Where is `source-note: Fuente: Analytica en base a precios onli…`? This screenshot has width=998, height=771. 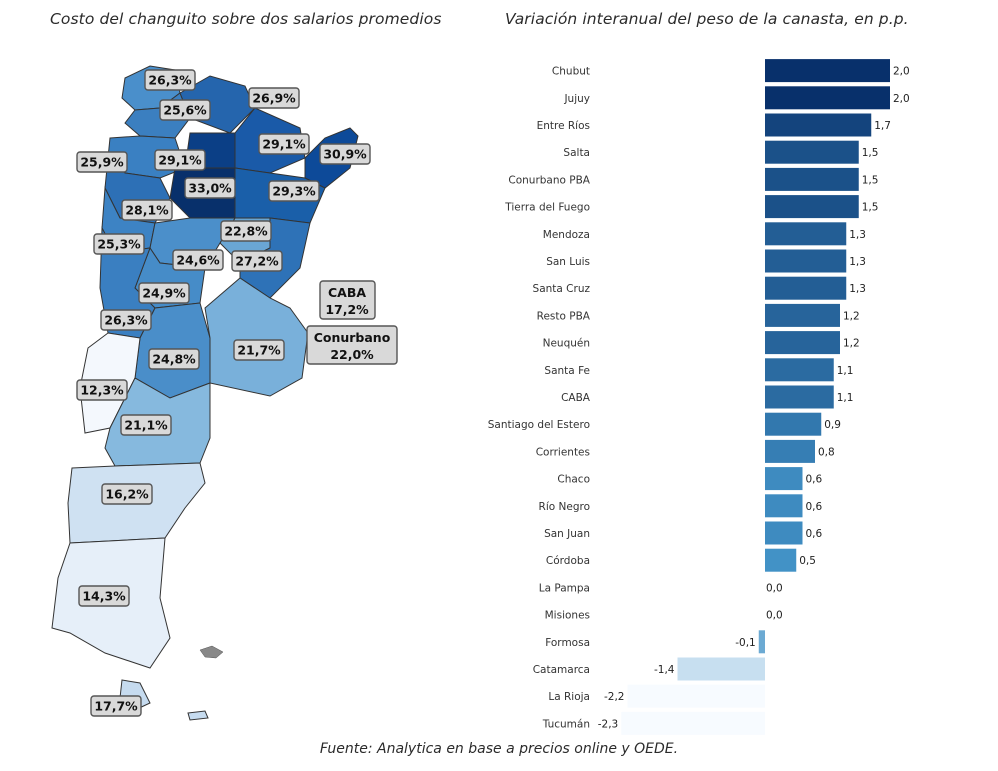 source-note: Fuente: Analytica en base a precios onli… is located at coordinates (499, 749).